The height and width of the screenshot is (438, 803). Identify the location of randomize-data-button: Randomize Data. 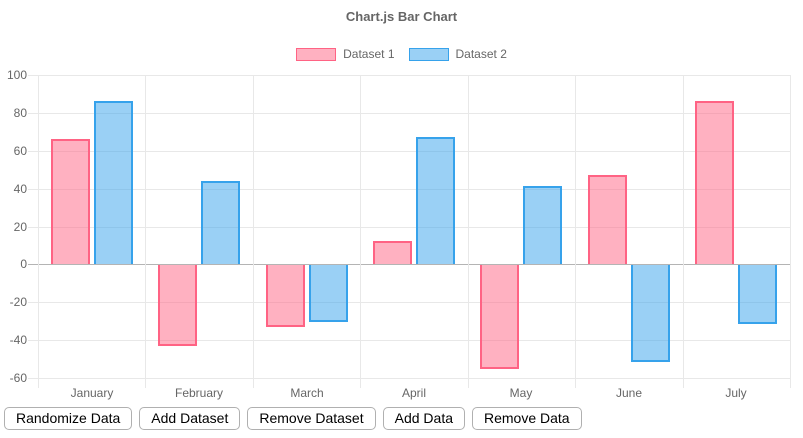
(68, 418).